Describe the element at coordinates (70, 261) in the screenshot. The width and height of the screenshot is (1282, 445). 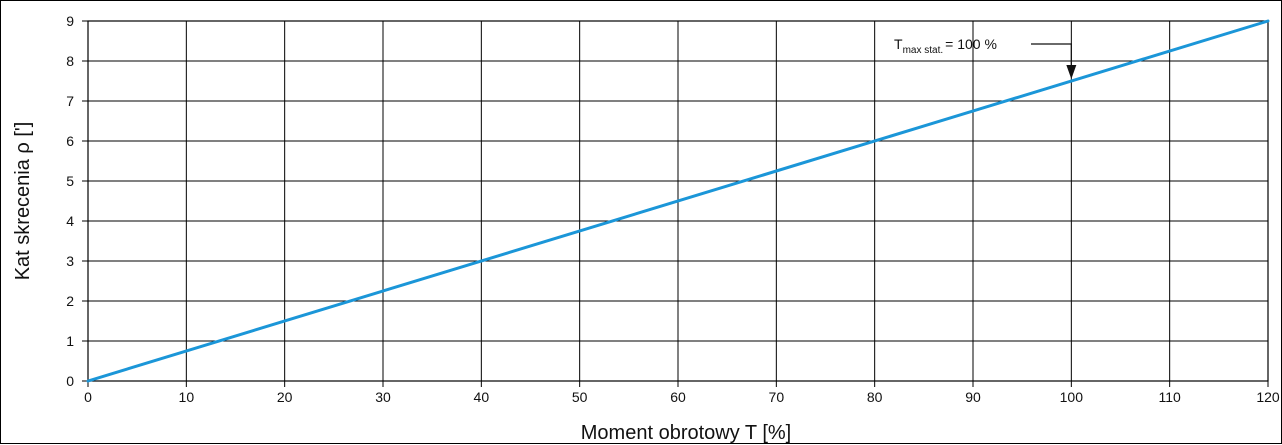
I see `y-tick-label-3: 3` at that location.